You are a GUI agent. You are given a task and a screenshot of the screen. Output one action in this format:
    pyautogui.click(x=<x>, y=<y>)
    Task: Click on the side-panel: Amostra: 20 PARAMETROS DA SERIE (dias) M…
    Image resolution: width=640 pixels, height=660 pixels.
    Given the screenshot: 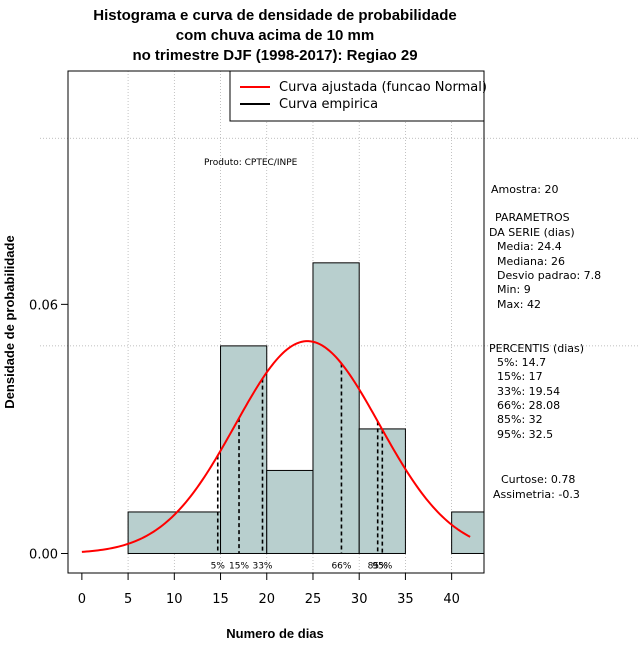 What is the action you would take?
    pyautogui.click(x=545, y=342)
    